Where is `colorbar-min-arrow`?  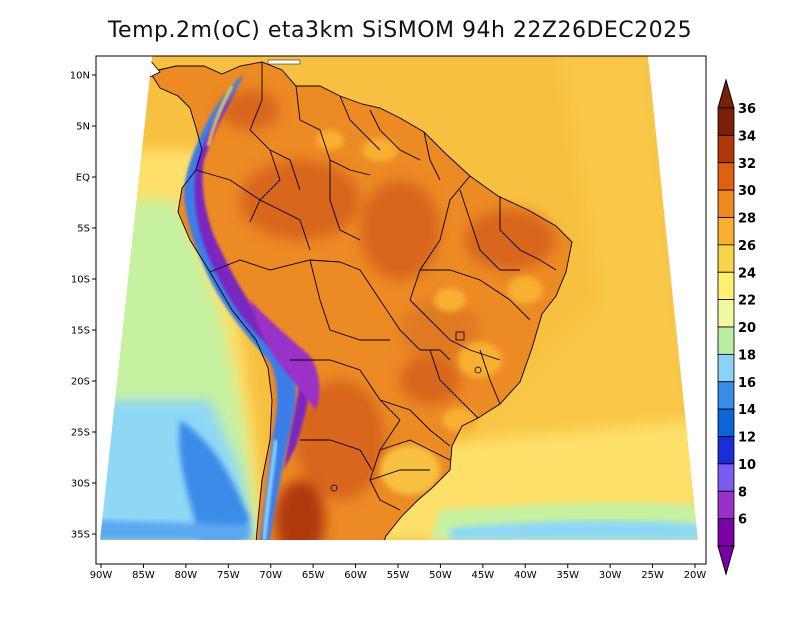 colorbar-min-arrow is located at coordinates (726, 560).